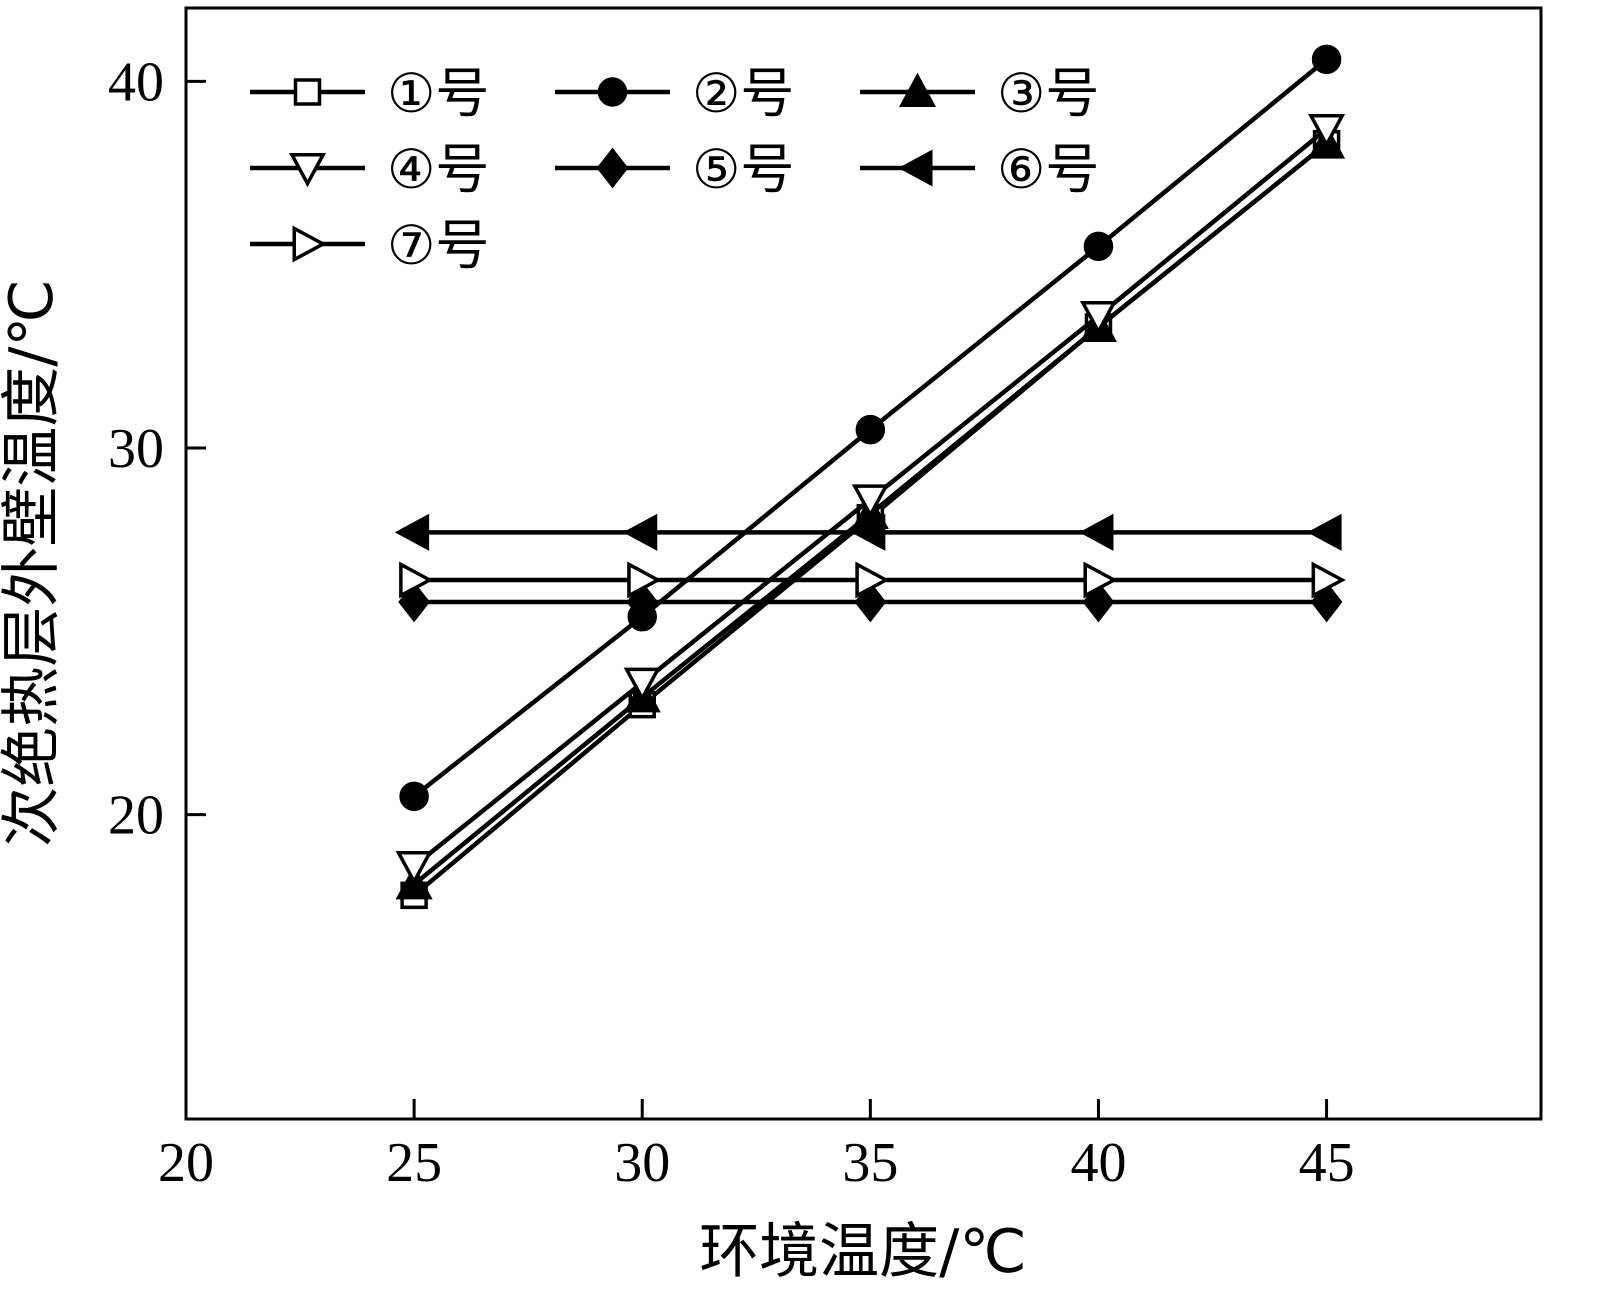 The height and width of the screenshot is (1303, 1603). I want to click on x-axis-label: 环境温度/℃, so click(863, 1252).